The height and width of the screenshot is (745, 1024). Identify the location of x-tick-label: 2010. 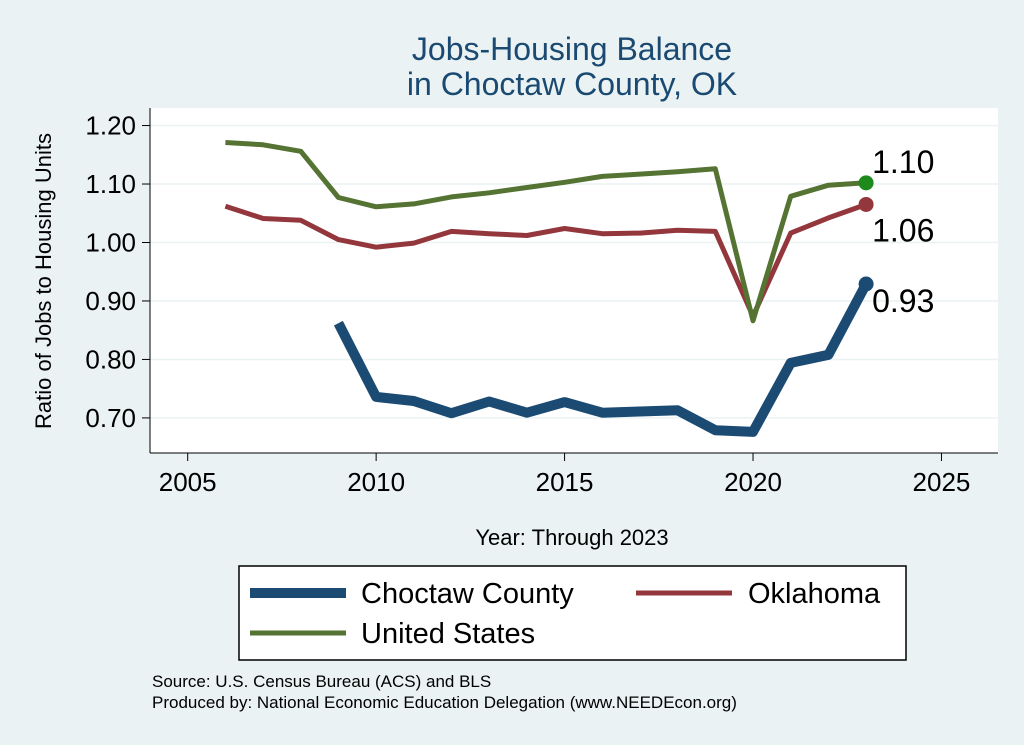
(376, 482).